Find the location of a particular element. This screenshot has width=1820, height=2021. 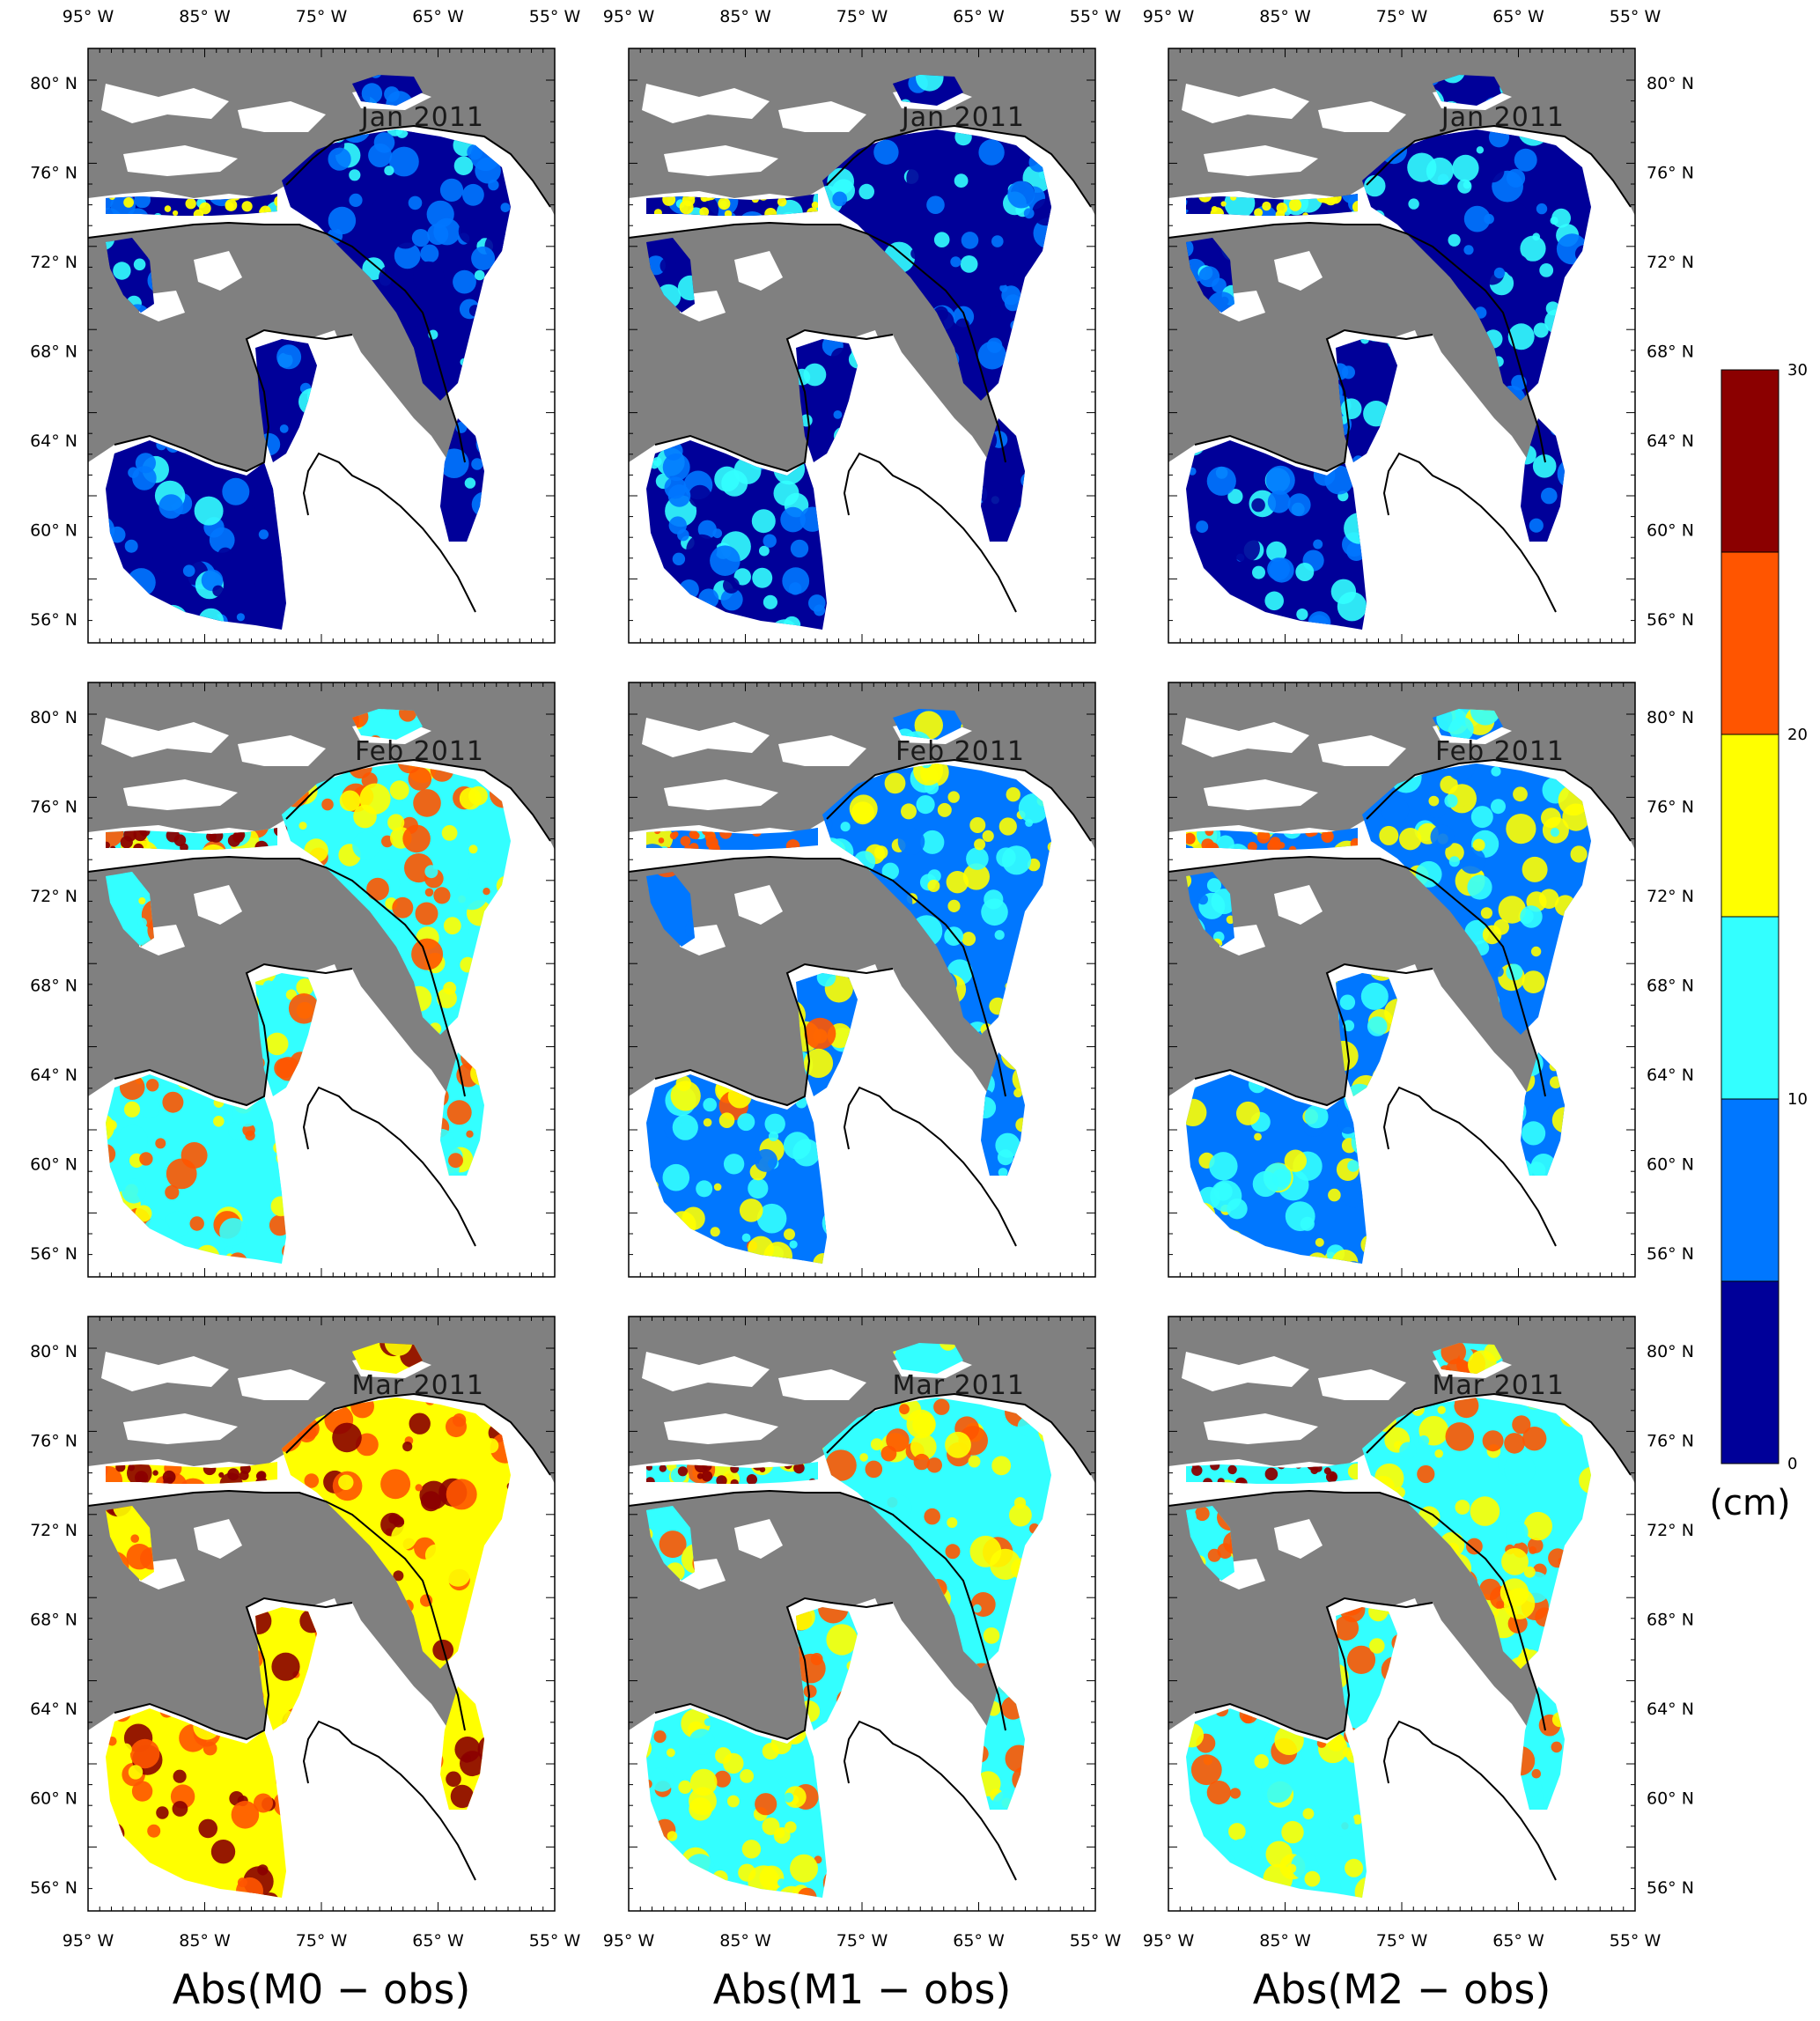

colorbar-tick: 30 is located at coordinates (1797, 370).